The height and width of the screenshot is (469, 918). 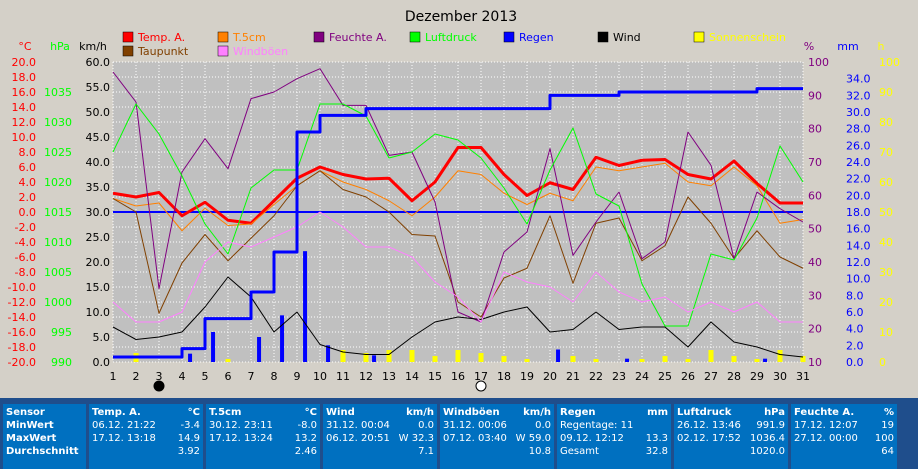 What do you see at coordinates (28, 197) in the screenshot?
I see `temp-axis-tick: 2.0` at bounding box center [28, 197].